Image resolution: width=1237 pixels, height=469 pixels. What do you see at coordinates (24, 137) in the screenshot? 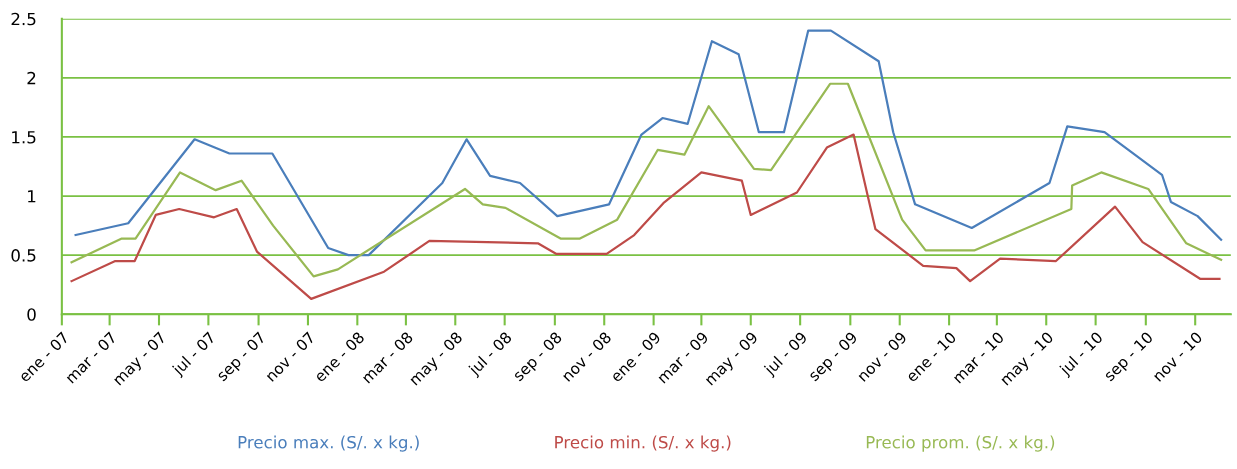
I see `y-tick-label: 1.5` at bounding box center [24, 137].